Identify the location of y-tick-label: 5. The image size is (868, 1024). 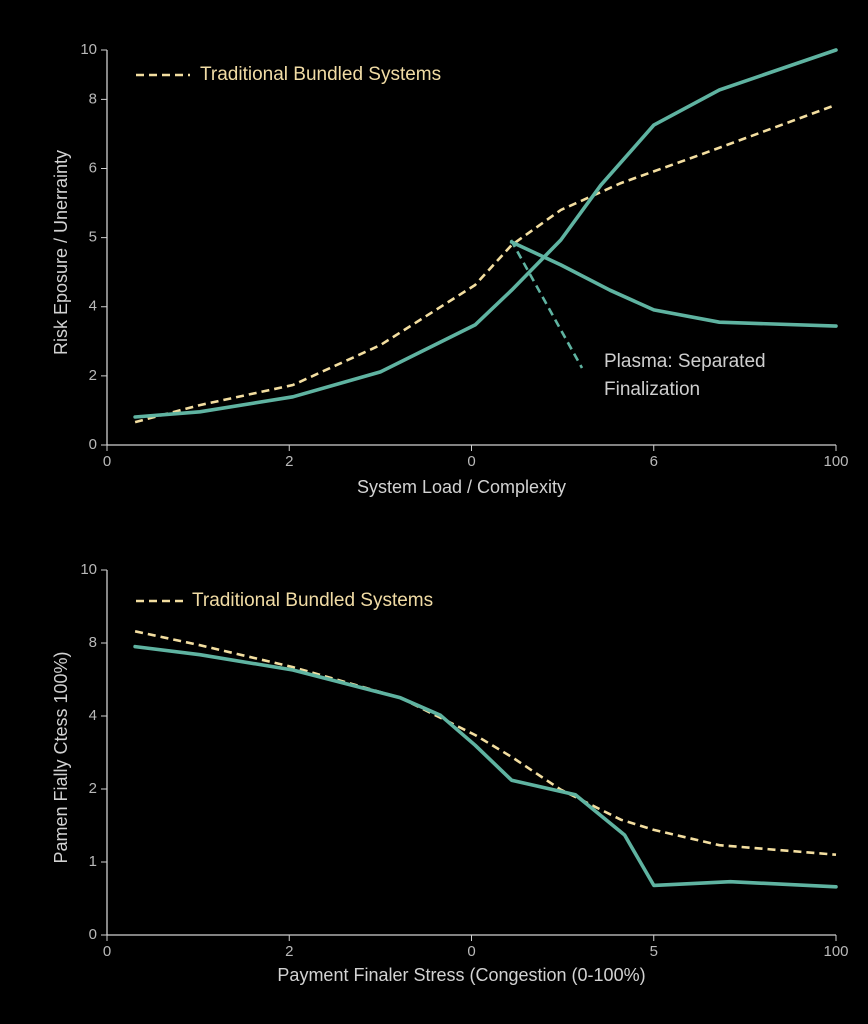
(93, 237).